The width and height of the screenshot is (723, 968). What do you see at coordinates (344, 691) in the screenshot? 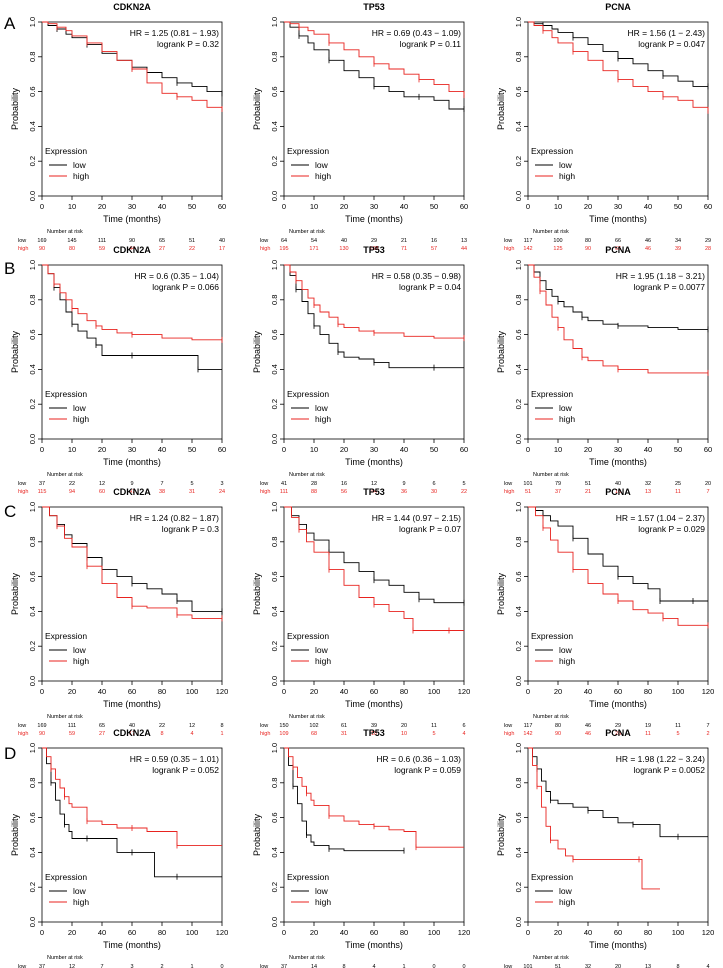
I see `x-tick-label: 40` at bounding box center [344, 691].